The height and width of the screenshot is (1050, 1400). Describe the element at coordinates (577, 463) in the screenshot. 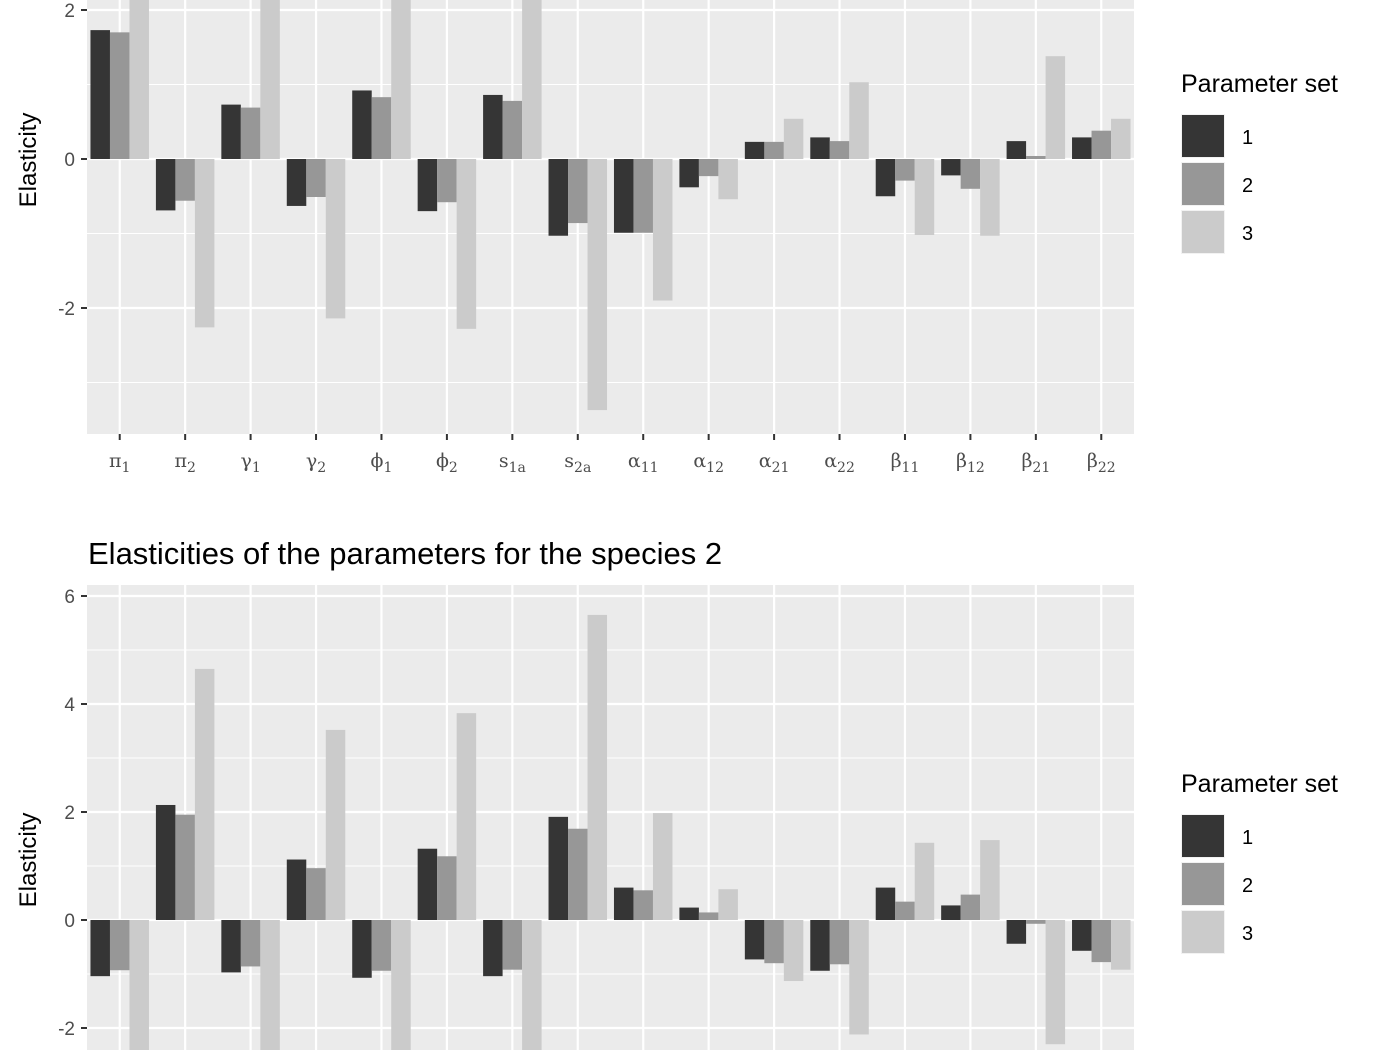

I see `x-tick-label: s2a` at that location.